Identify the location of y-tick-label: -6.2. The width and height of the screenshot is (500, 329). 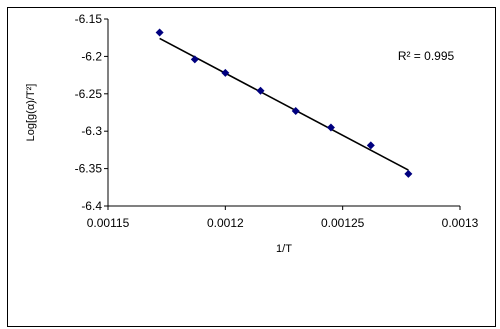
(91, 56).